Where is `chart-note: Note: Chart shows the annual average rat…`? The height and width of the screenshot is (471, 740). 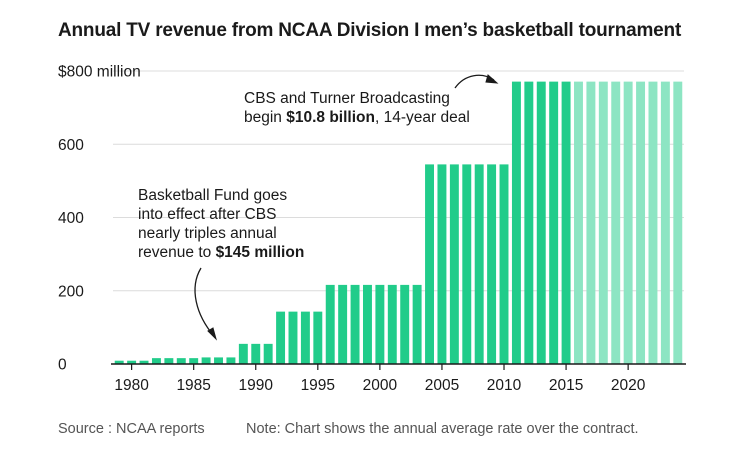 chart-note: Note: Chart shows the annual average rat… is located at coordinates (442, 429).